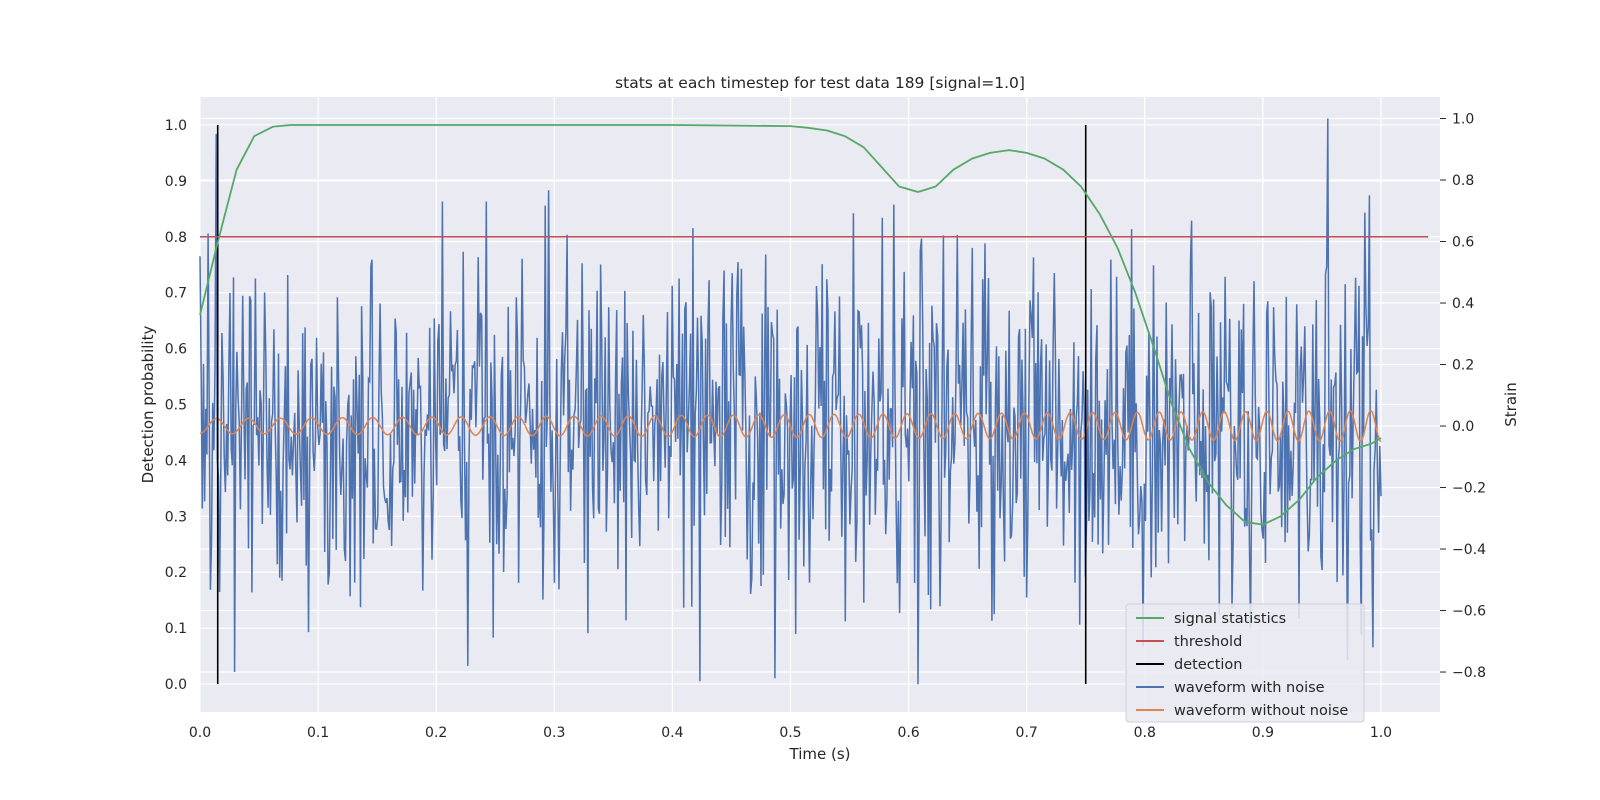 The width and height of the screenshot is (1600, 800). Describe the element at coordinates (1145, 733) in the screenshot. I see `x-tick-label: 0.8` at that location.